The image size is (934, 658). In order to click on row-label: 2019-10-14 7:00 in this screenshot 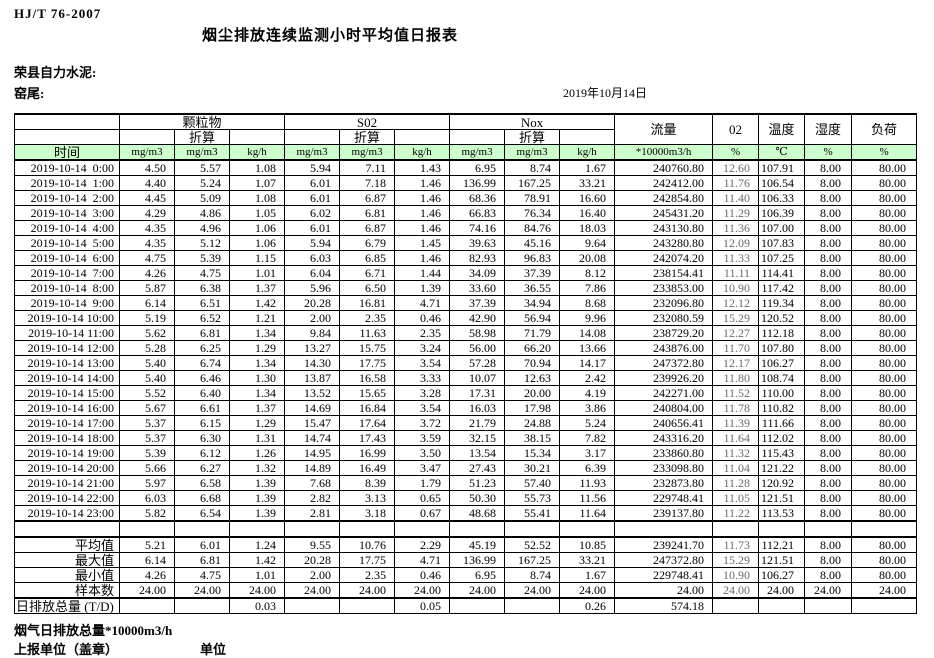, I will do `click(67, 273)`.